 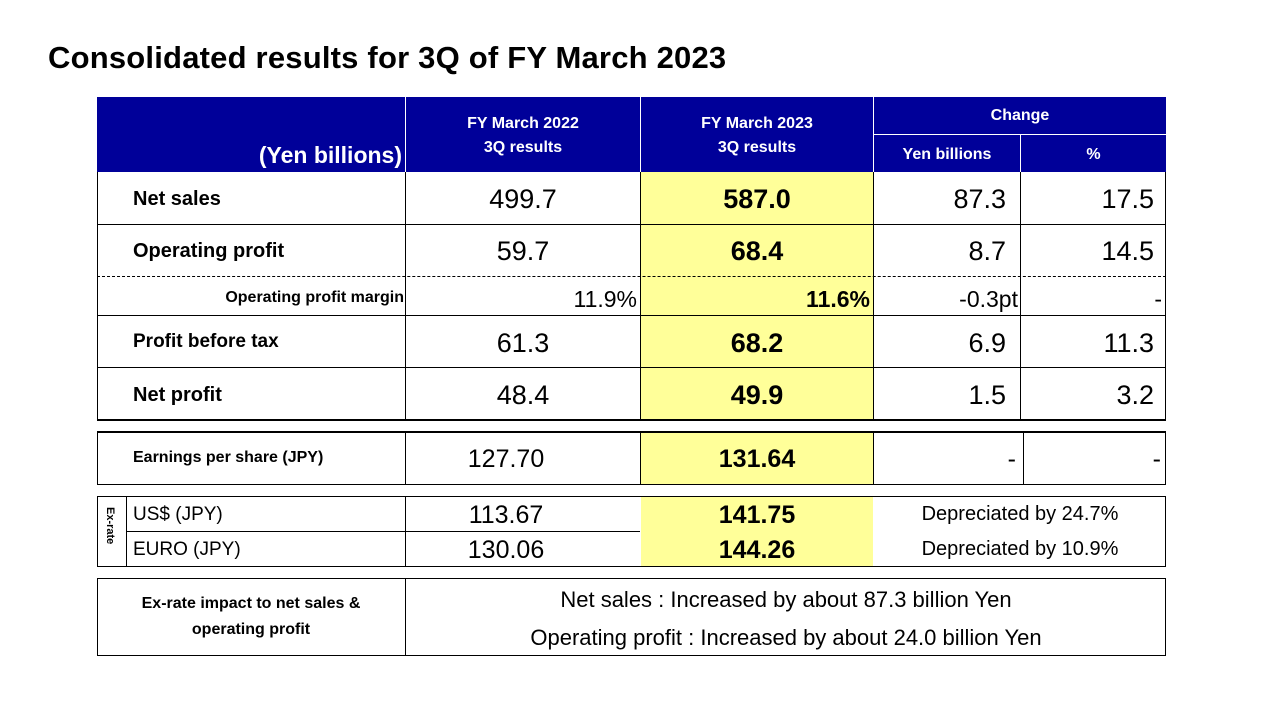 What do you see at coordinates (177, 198) in the screenshot?
I see `row-label-net-sales: Net sales` at bounding box center [177, 198].